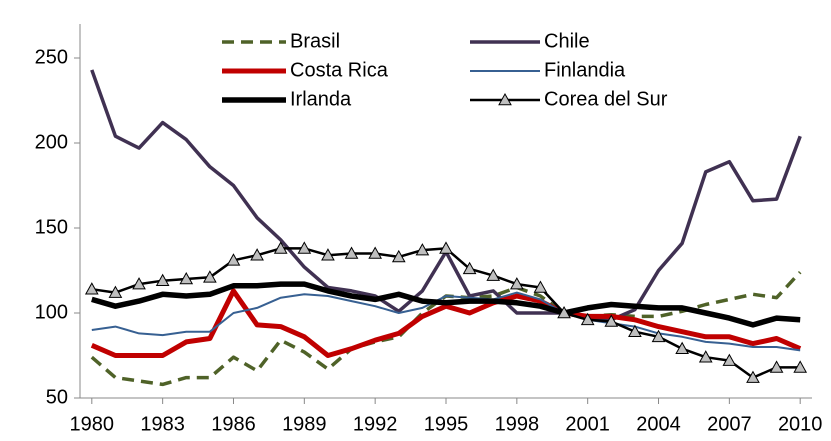 The height and width of the screenshot is (441, 831). I want to click on legend-marker, so click(505, 99).